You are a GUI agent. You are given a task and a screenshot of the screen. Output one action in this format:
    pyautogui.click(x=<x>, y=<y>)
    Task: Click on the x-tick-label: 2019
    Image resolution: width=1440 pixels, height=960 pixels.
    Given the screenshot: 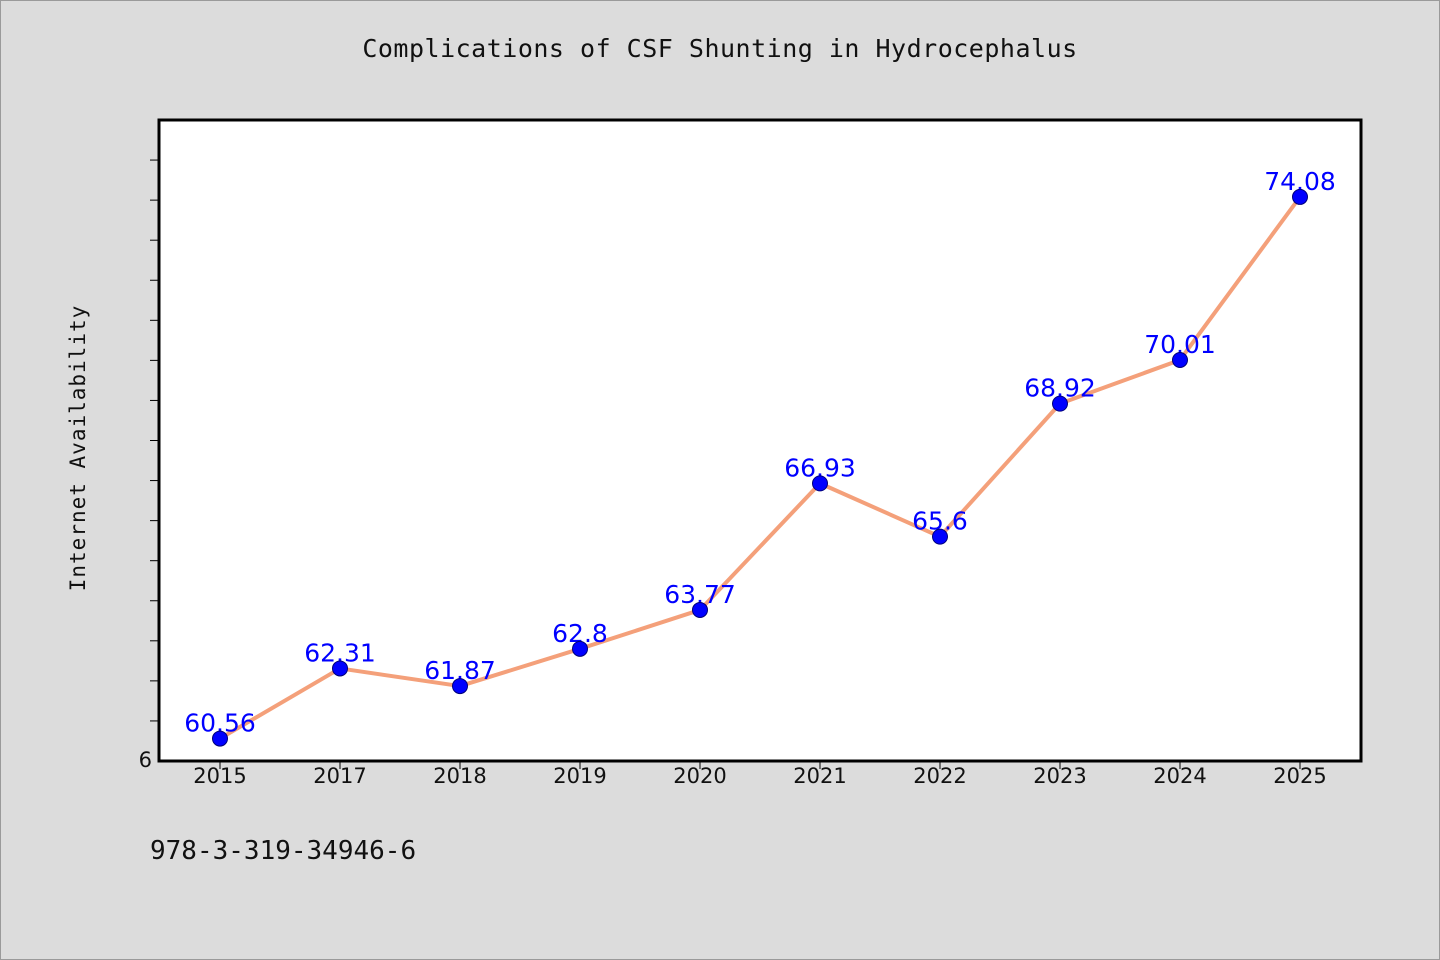 What is the action you would take?
    pyautogui.click(x=579, y=776)
    